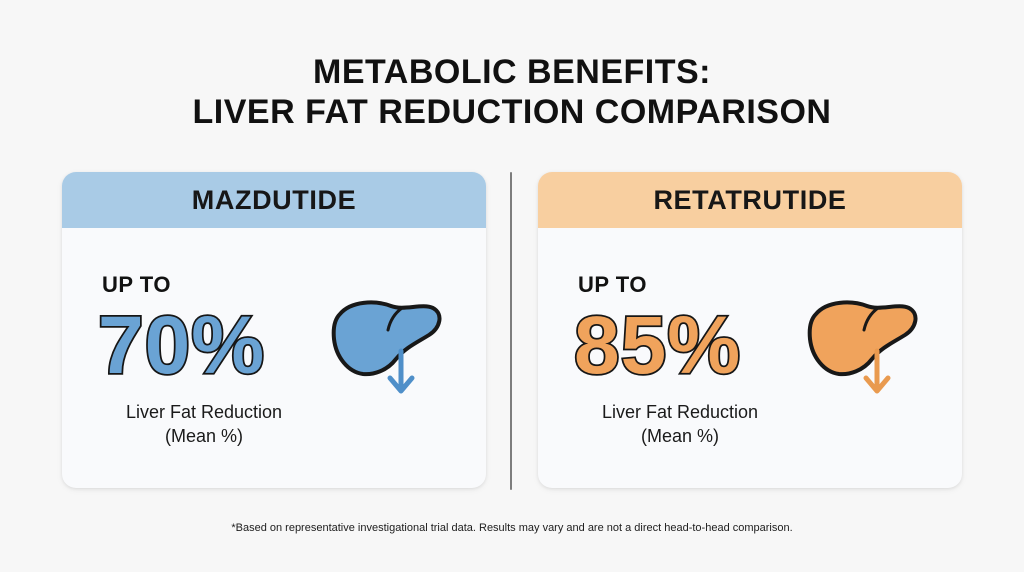 The height and width of the screenshot is (572, 1024). Describe the element at coordinates (204, 436) in the screenshot. I see `mazdutide-metric-unit: (Mean %)` at that location.